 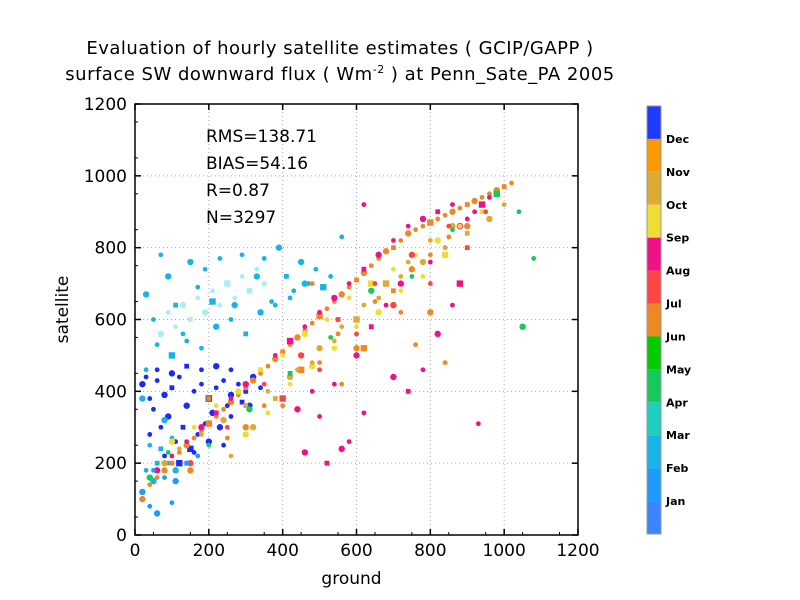 What do you see at coordinates (678, 172) in the screenshot?
I see `legend-label-nov: Nov` at bounding box center [678, 172].